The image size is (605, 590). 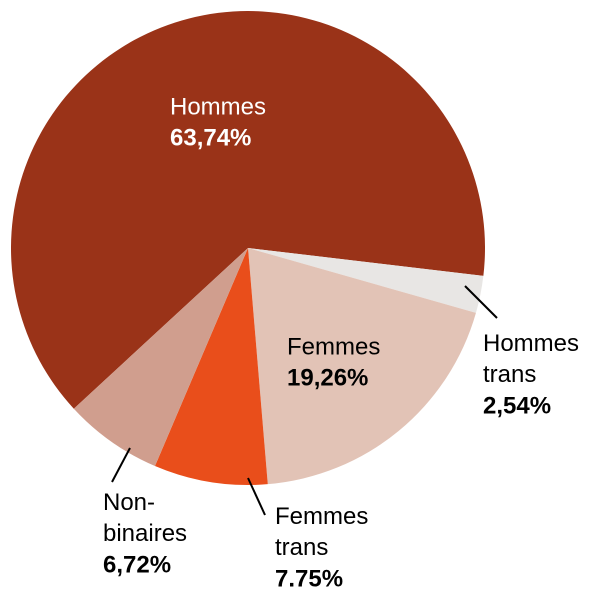 I want to click on slice-label: Non-binaires, so click(x=145, y=518).